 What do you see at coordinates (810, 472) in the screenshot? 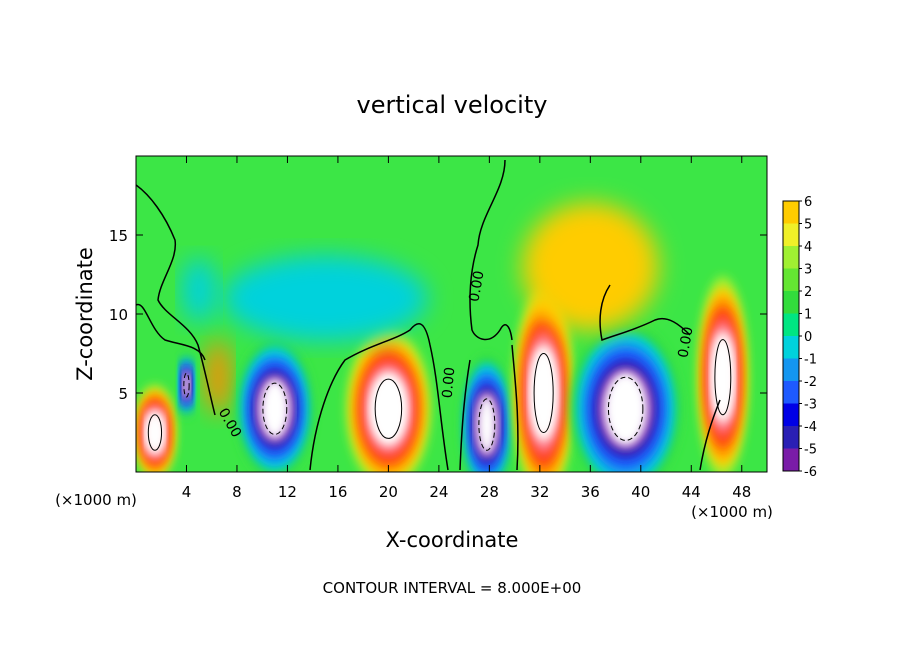
I see `colorbar-tick-label: -6` at bounding box center [810, 472].